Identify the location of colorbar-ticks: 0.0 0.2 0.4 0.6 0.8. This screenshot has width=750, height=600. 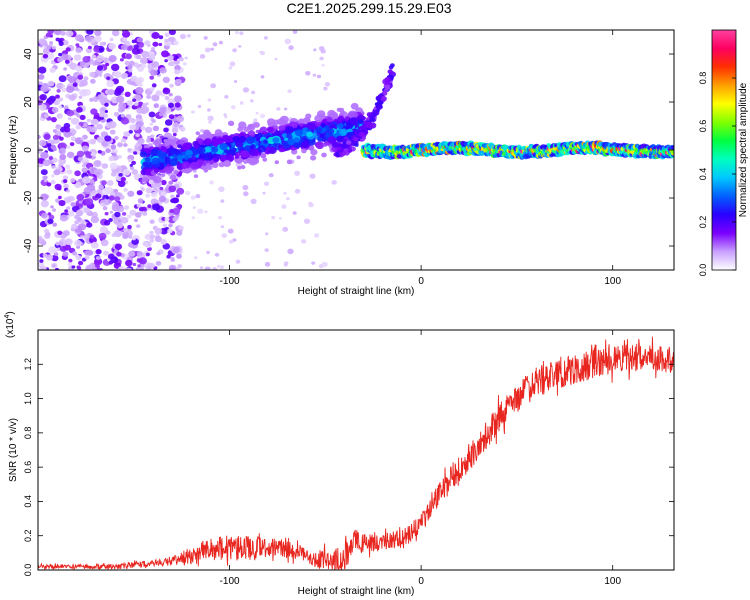
(717, 174).